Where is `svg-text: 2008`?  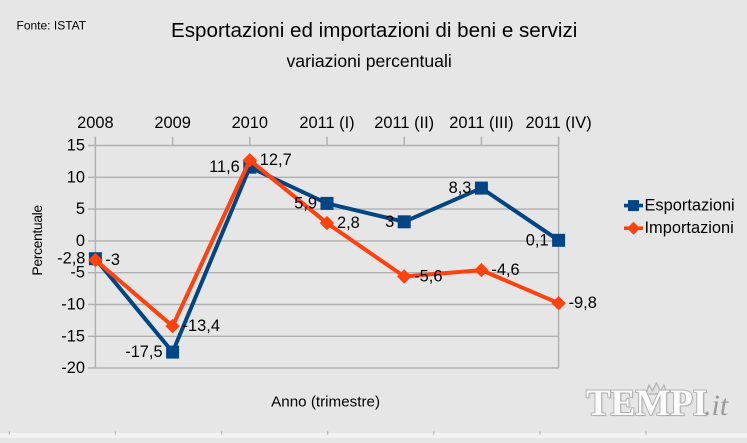
svg-text: 2008 is located at coordinates (95, 123).